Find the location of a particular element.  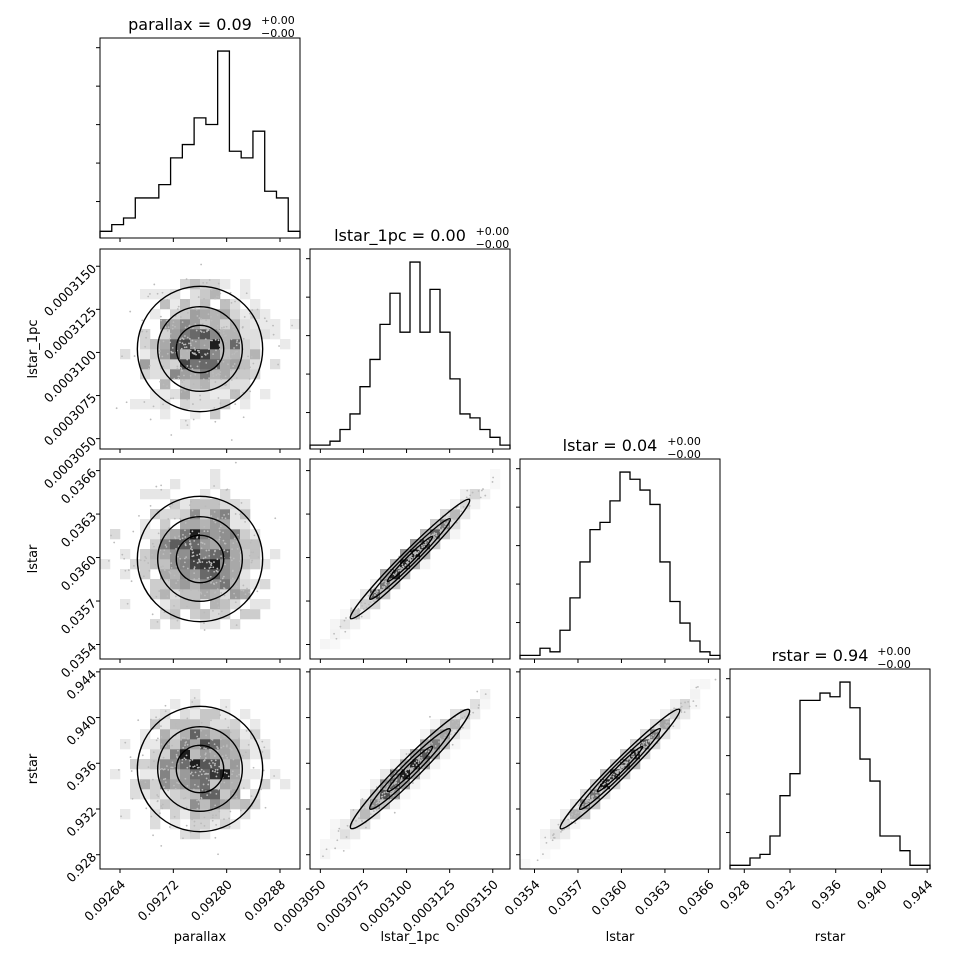

histogram-lstar is located at coordinates (620, 565).